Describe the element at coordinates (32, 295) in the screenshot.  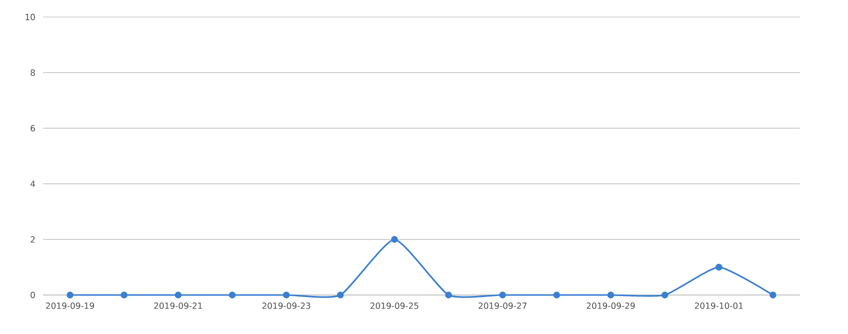
I see `y-tick-label: 0` at that location.